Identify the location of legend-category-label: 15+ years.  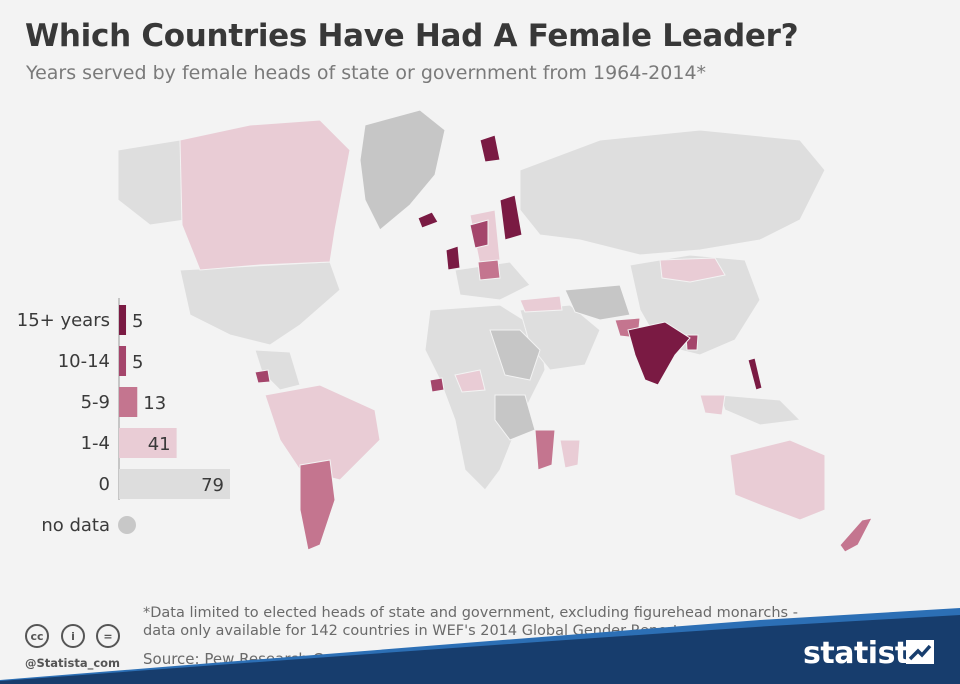
(63, 320).